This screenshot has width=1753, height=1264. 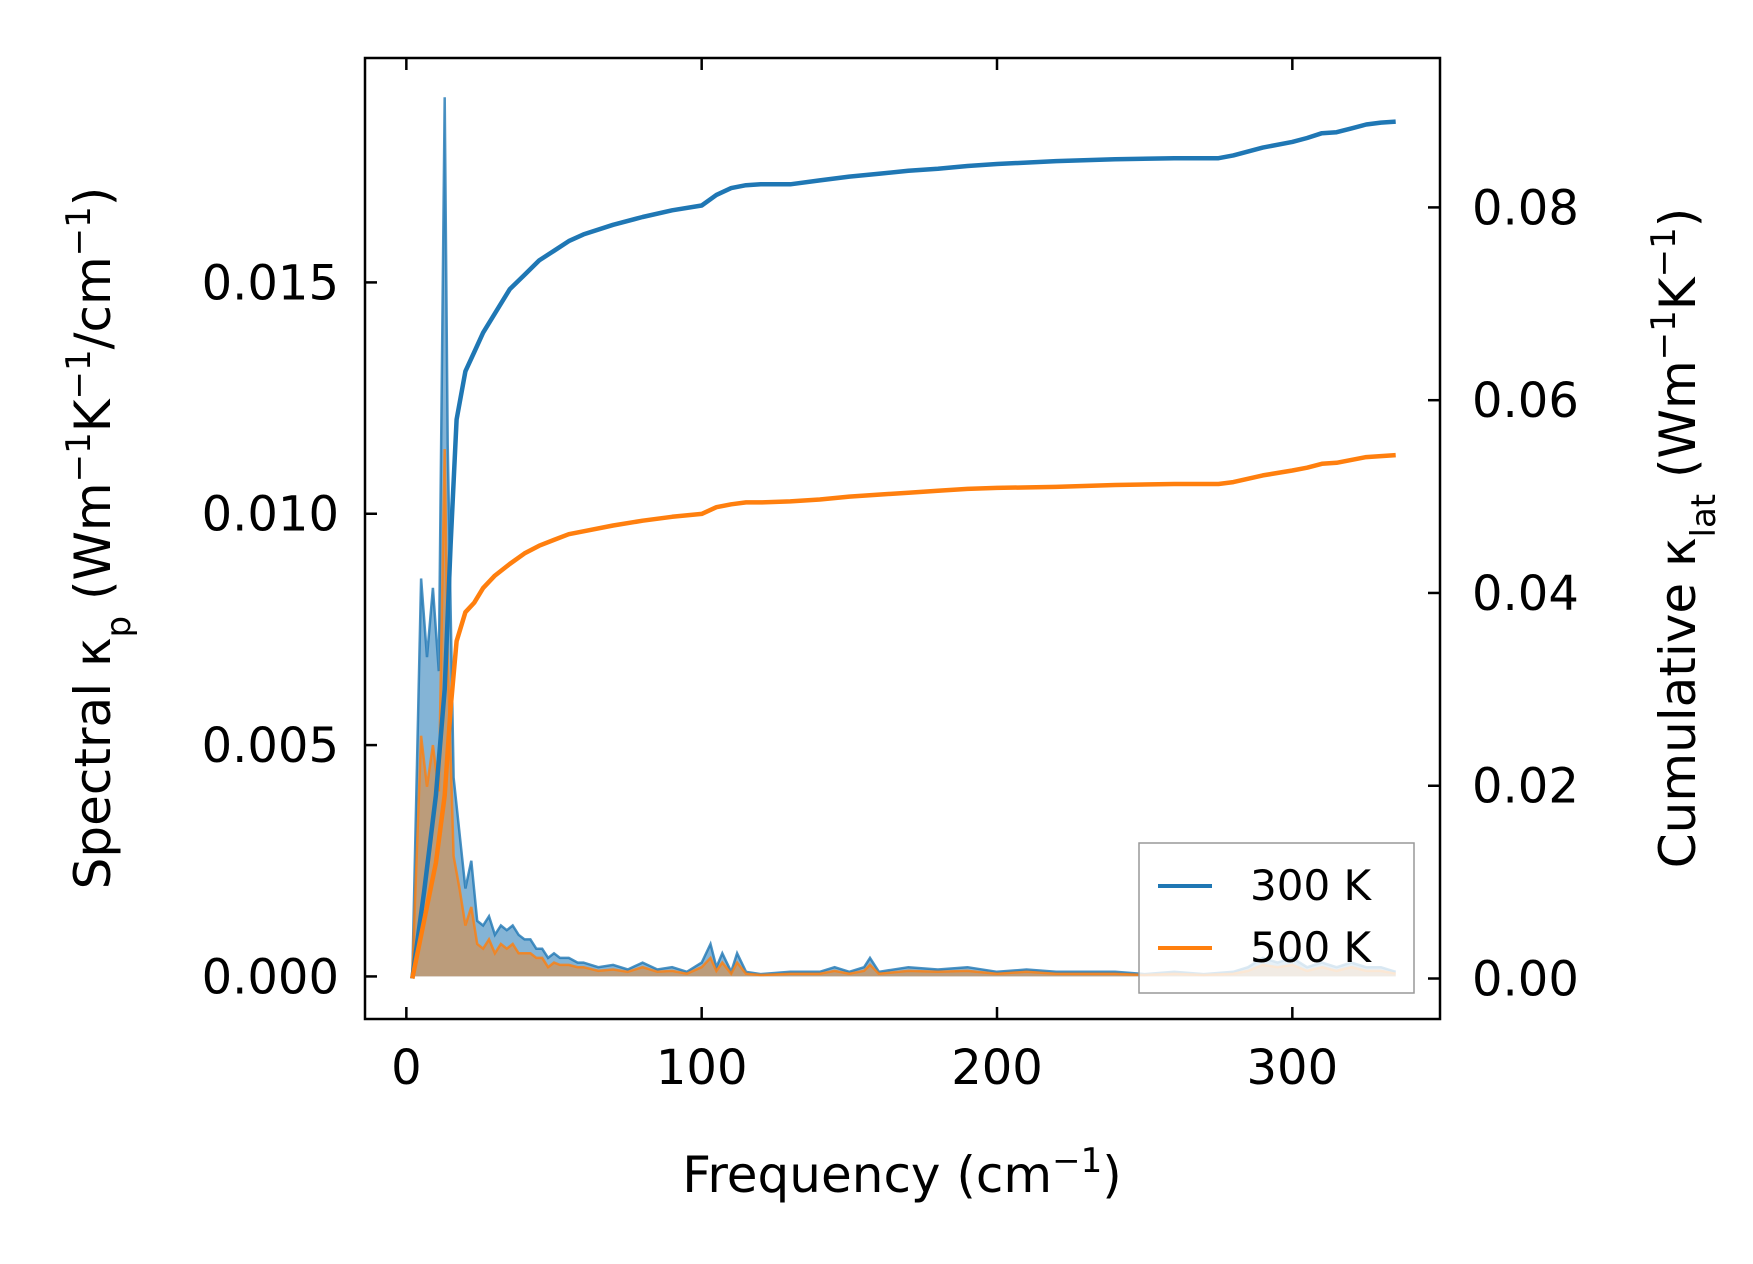 I want to click on y-tick-label-left: 0.000, so click(x=270, y=977).